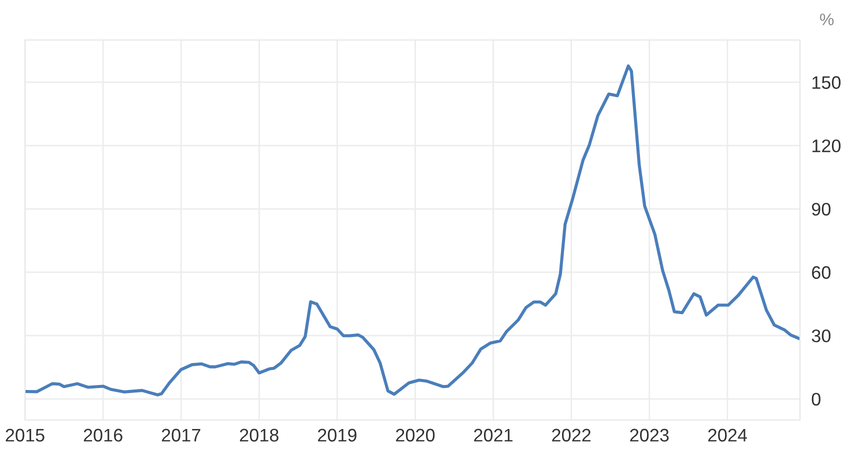 This screenshot has height=450, width=846. I want to click on x-tick-label: 2021, so click(493, 435).